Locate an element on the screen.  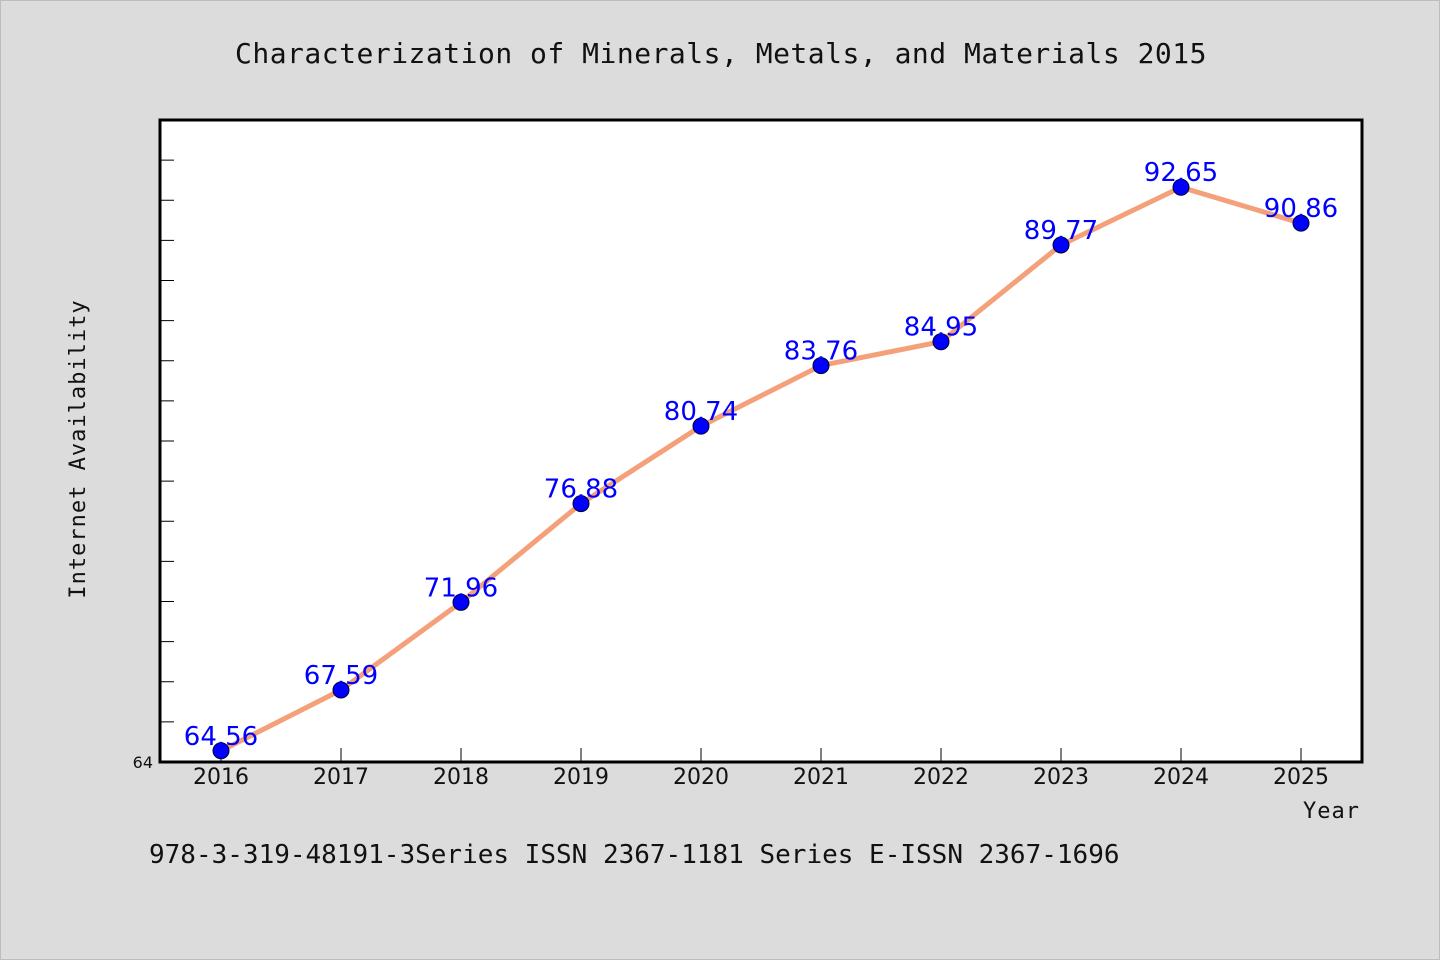
y-tick-label: 64 is located at coordinates (143, 762).